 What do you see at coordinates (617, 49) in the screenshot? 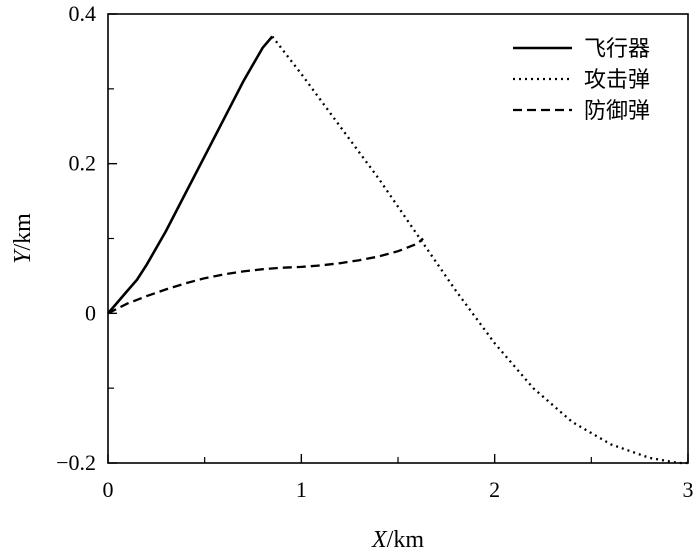
I see `legend-label-1: 飞行器` at bounding box center [617, 49].